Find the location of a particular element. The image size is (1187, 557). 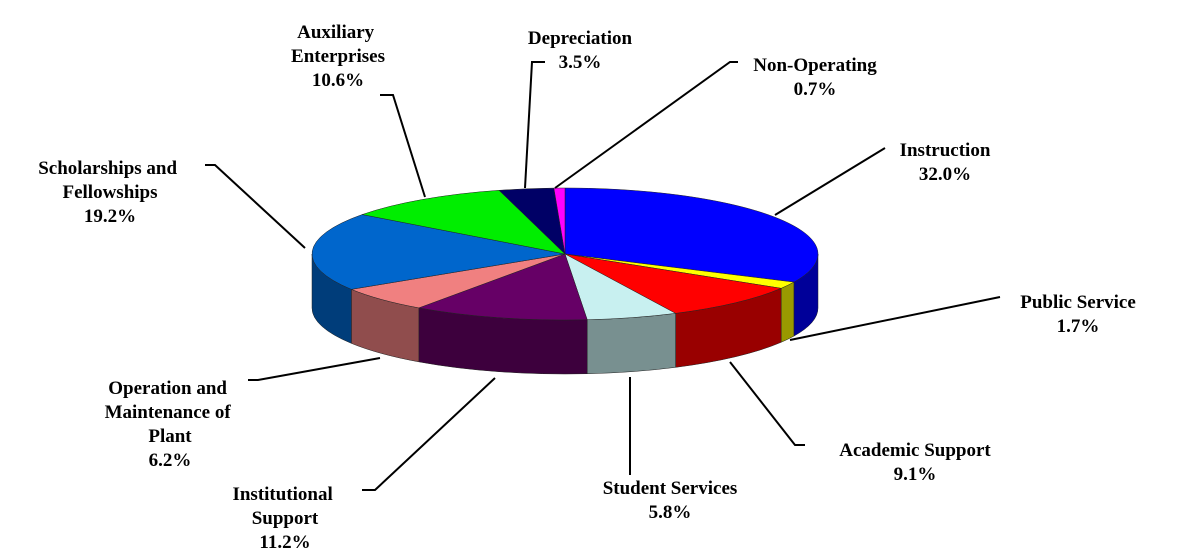

label-line: Scholarships and is located at coordinates (110, 168).